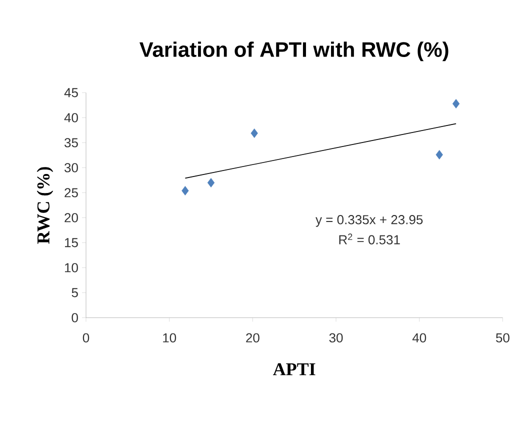 The height and width of the screenshot is (421, 527). What do you see at coordinates (71, 217) in the screenshot?
I see `y-tick-label: 20` at bounding box center [71, 217].